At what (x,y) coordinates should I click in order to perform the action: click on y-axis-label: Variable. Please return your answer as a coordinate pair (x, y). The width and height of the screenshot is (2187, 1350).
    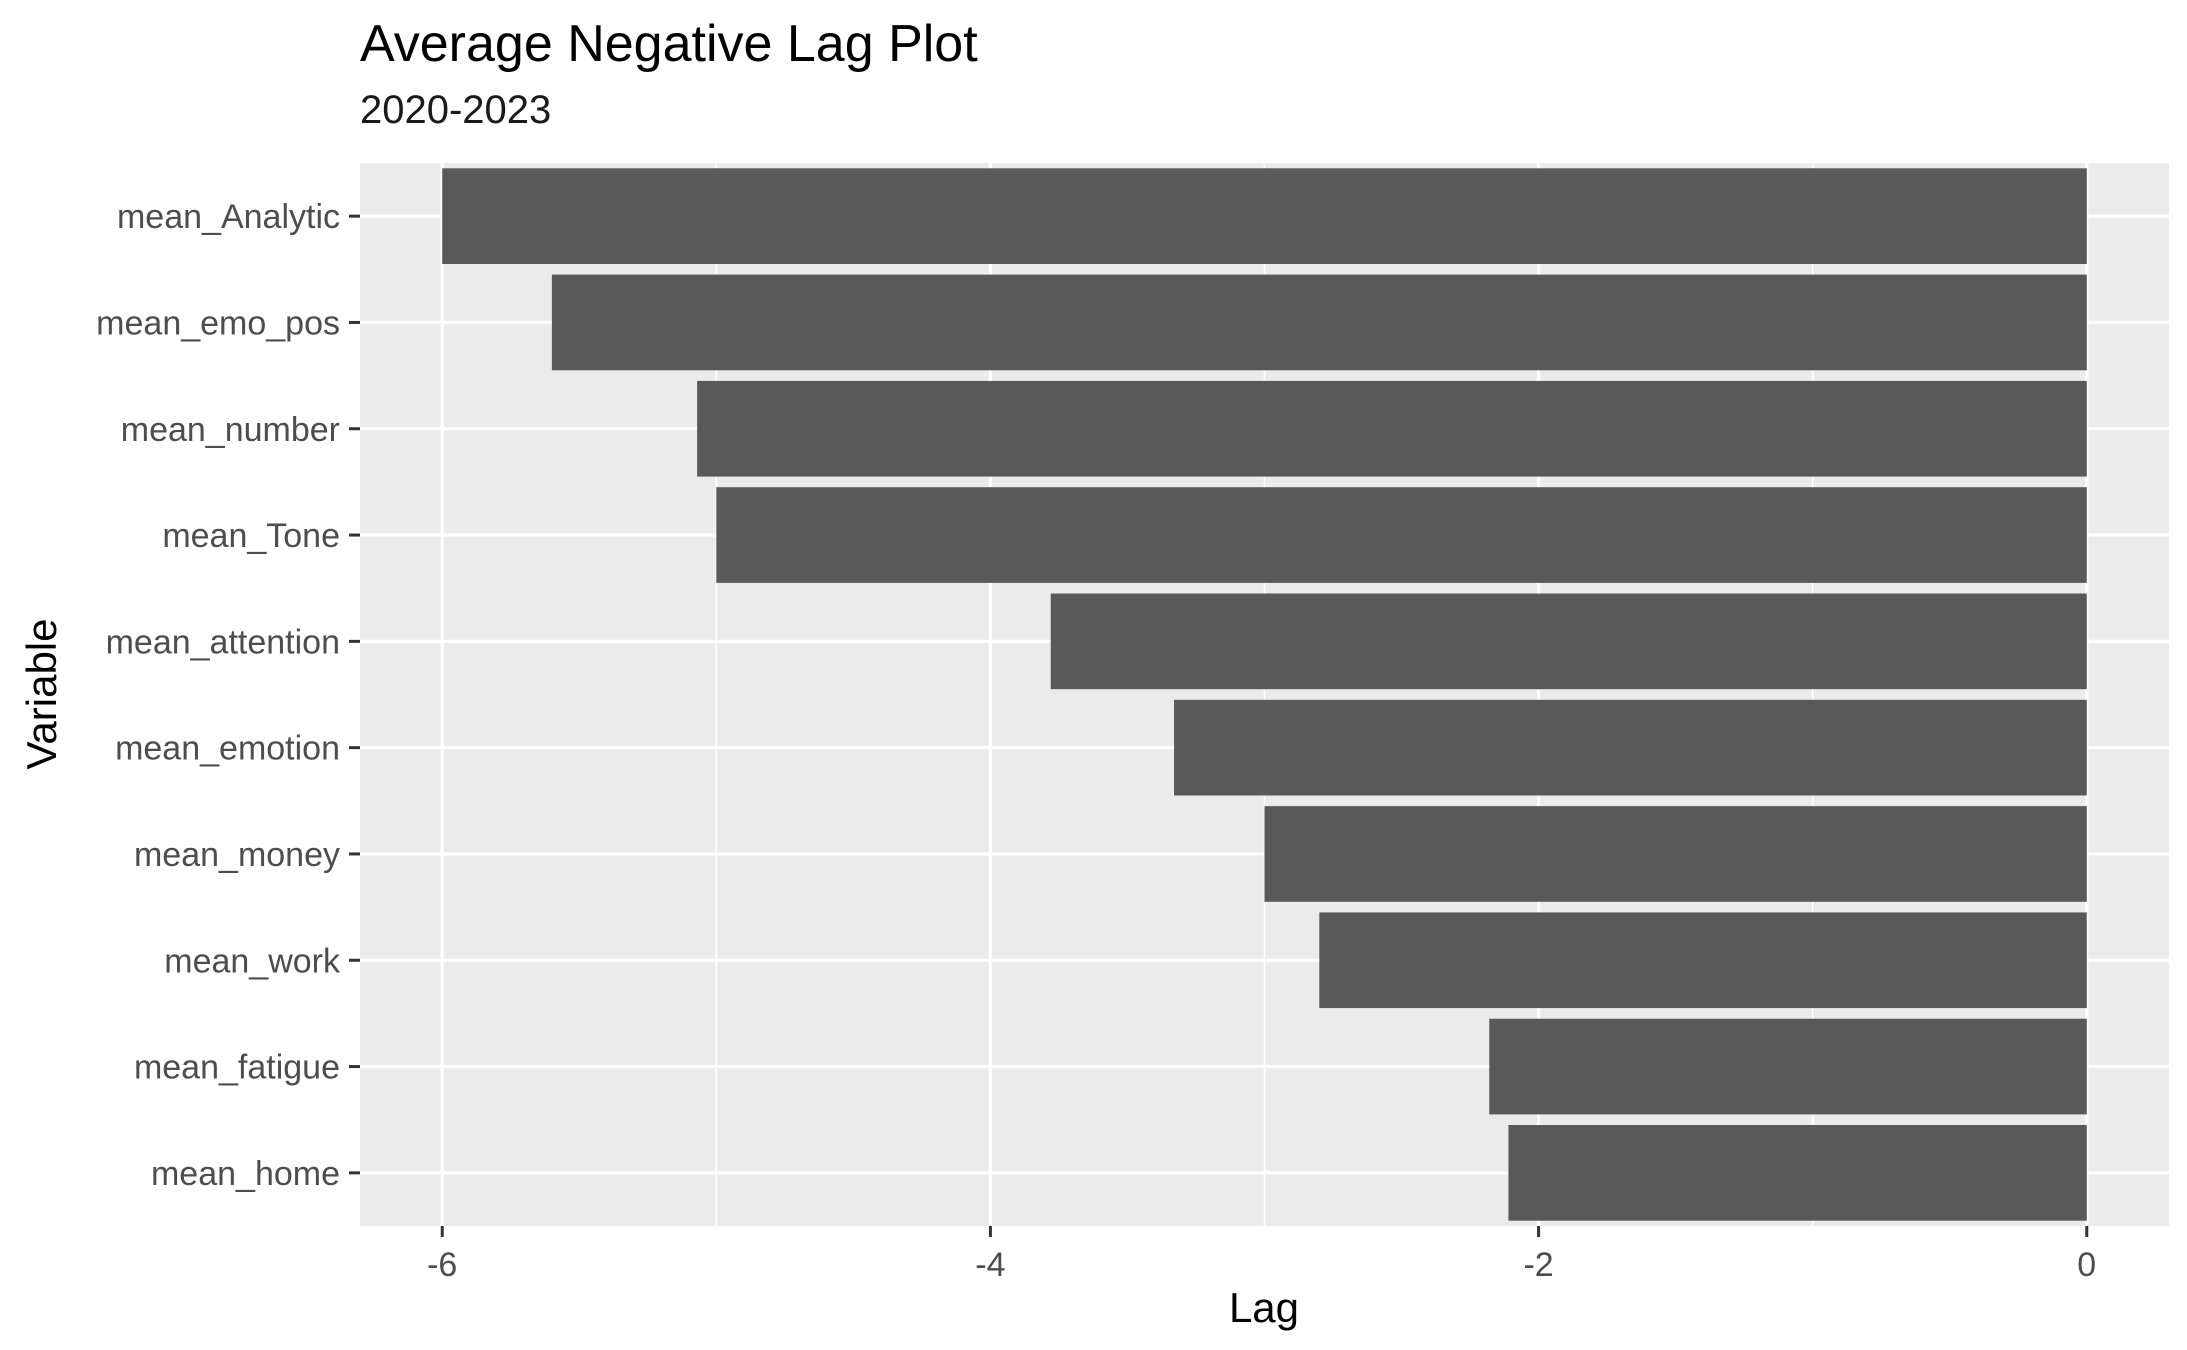
    Looking at the image, I should click on (41, 694).